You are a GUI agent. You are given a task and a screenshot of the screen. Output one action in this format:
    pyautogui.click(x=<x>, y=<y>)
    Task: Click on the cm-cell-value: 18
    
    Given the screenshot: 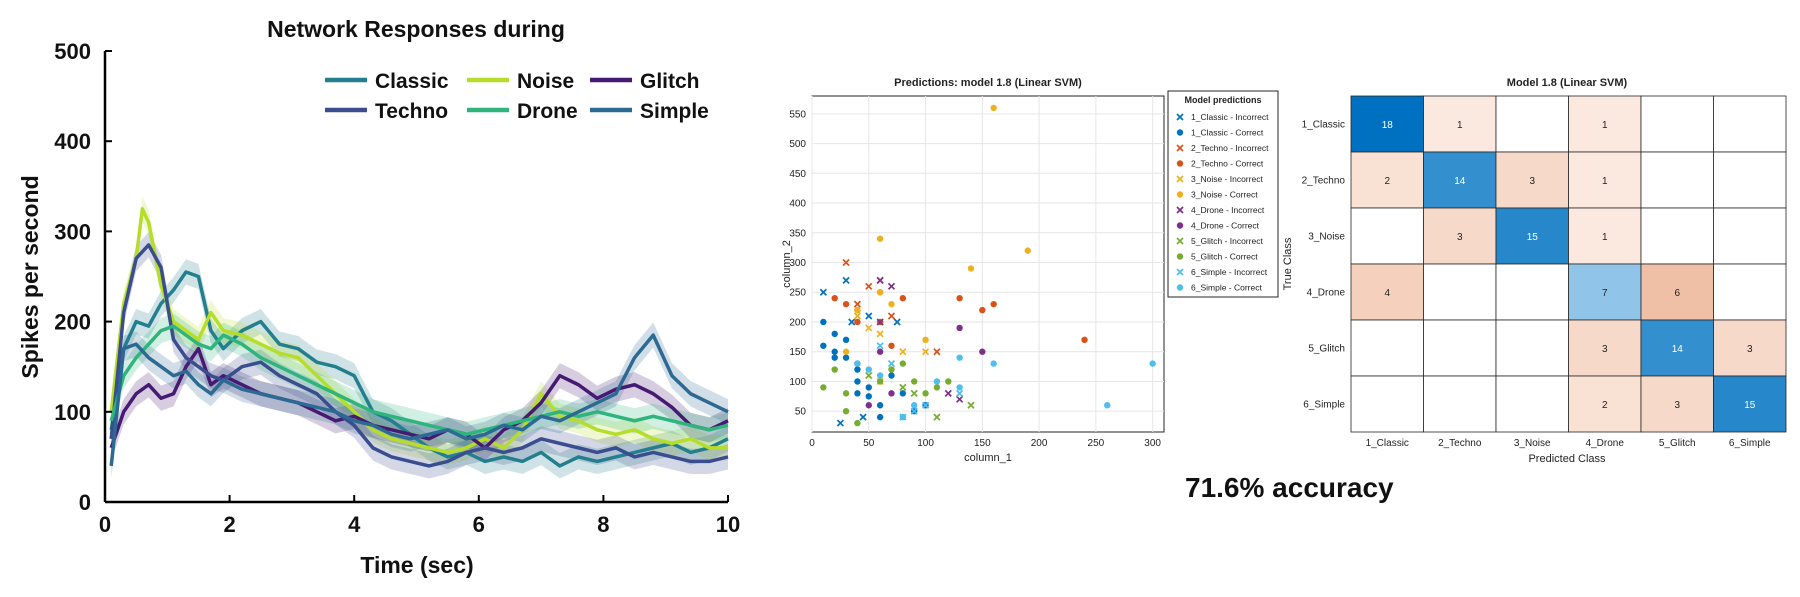 What is the action you would take?
    pyautogui.click(x=1388, y=125)
    